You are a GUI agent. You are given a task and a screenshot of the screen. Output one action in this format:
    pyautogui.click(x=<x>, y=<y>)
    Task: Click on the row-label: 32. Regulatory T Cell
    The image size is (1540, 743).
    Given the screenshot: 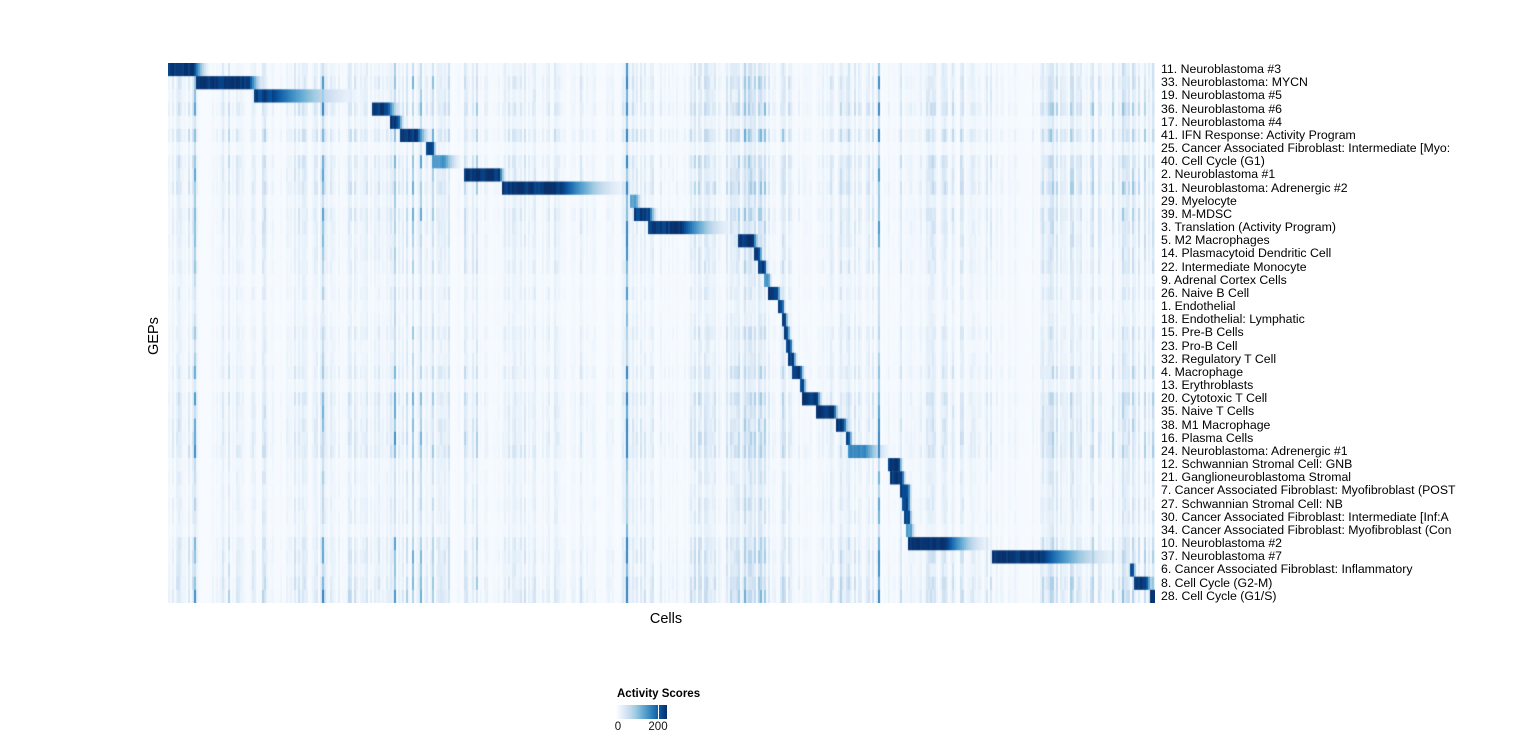 What is the action you would take?
    pyautogui.click(x=1219, y=358)
    